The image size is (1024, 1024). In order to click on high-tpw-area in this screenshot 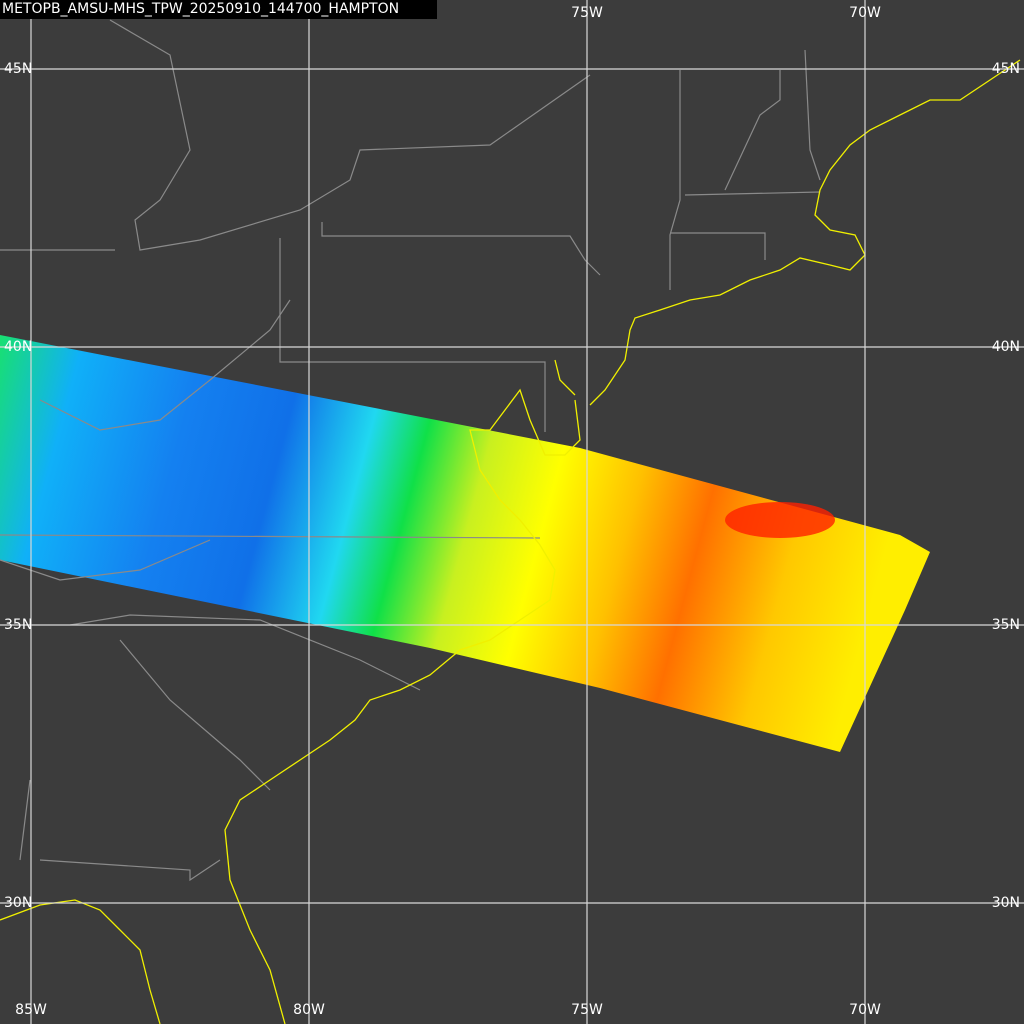, I will do `click(780, 520)`.